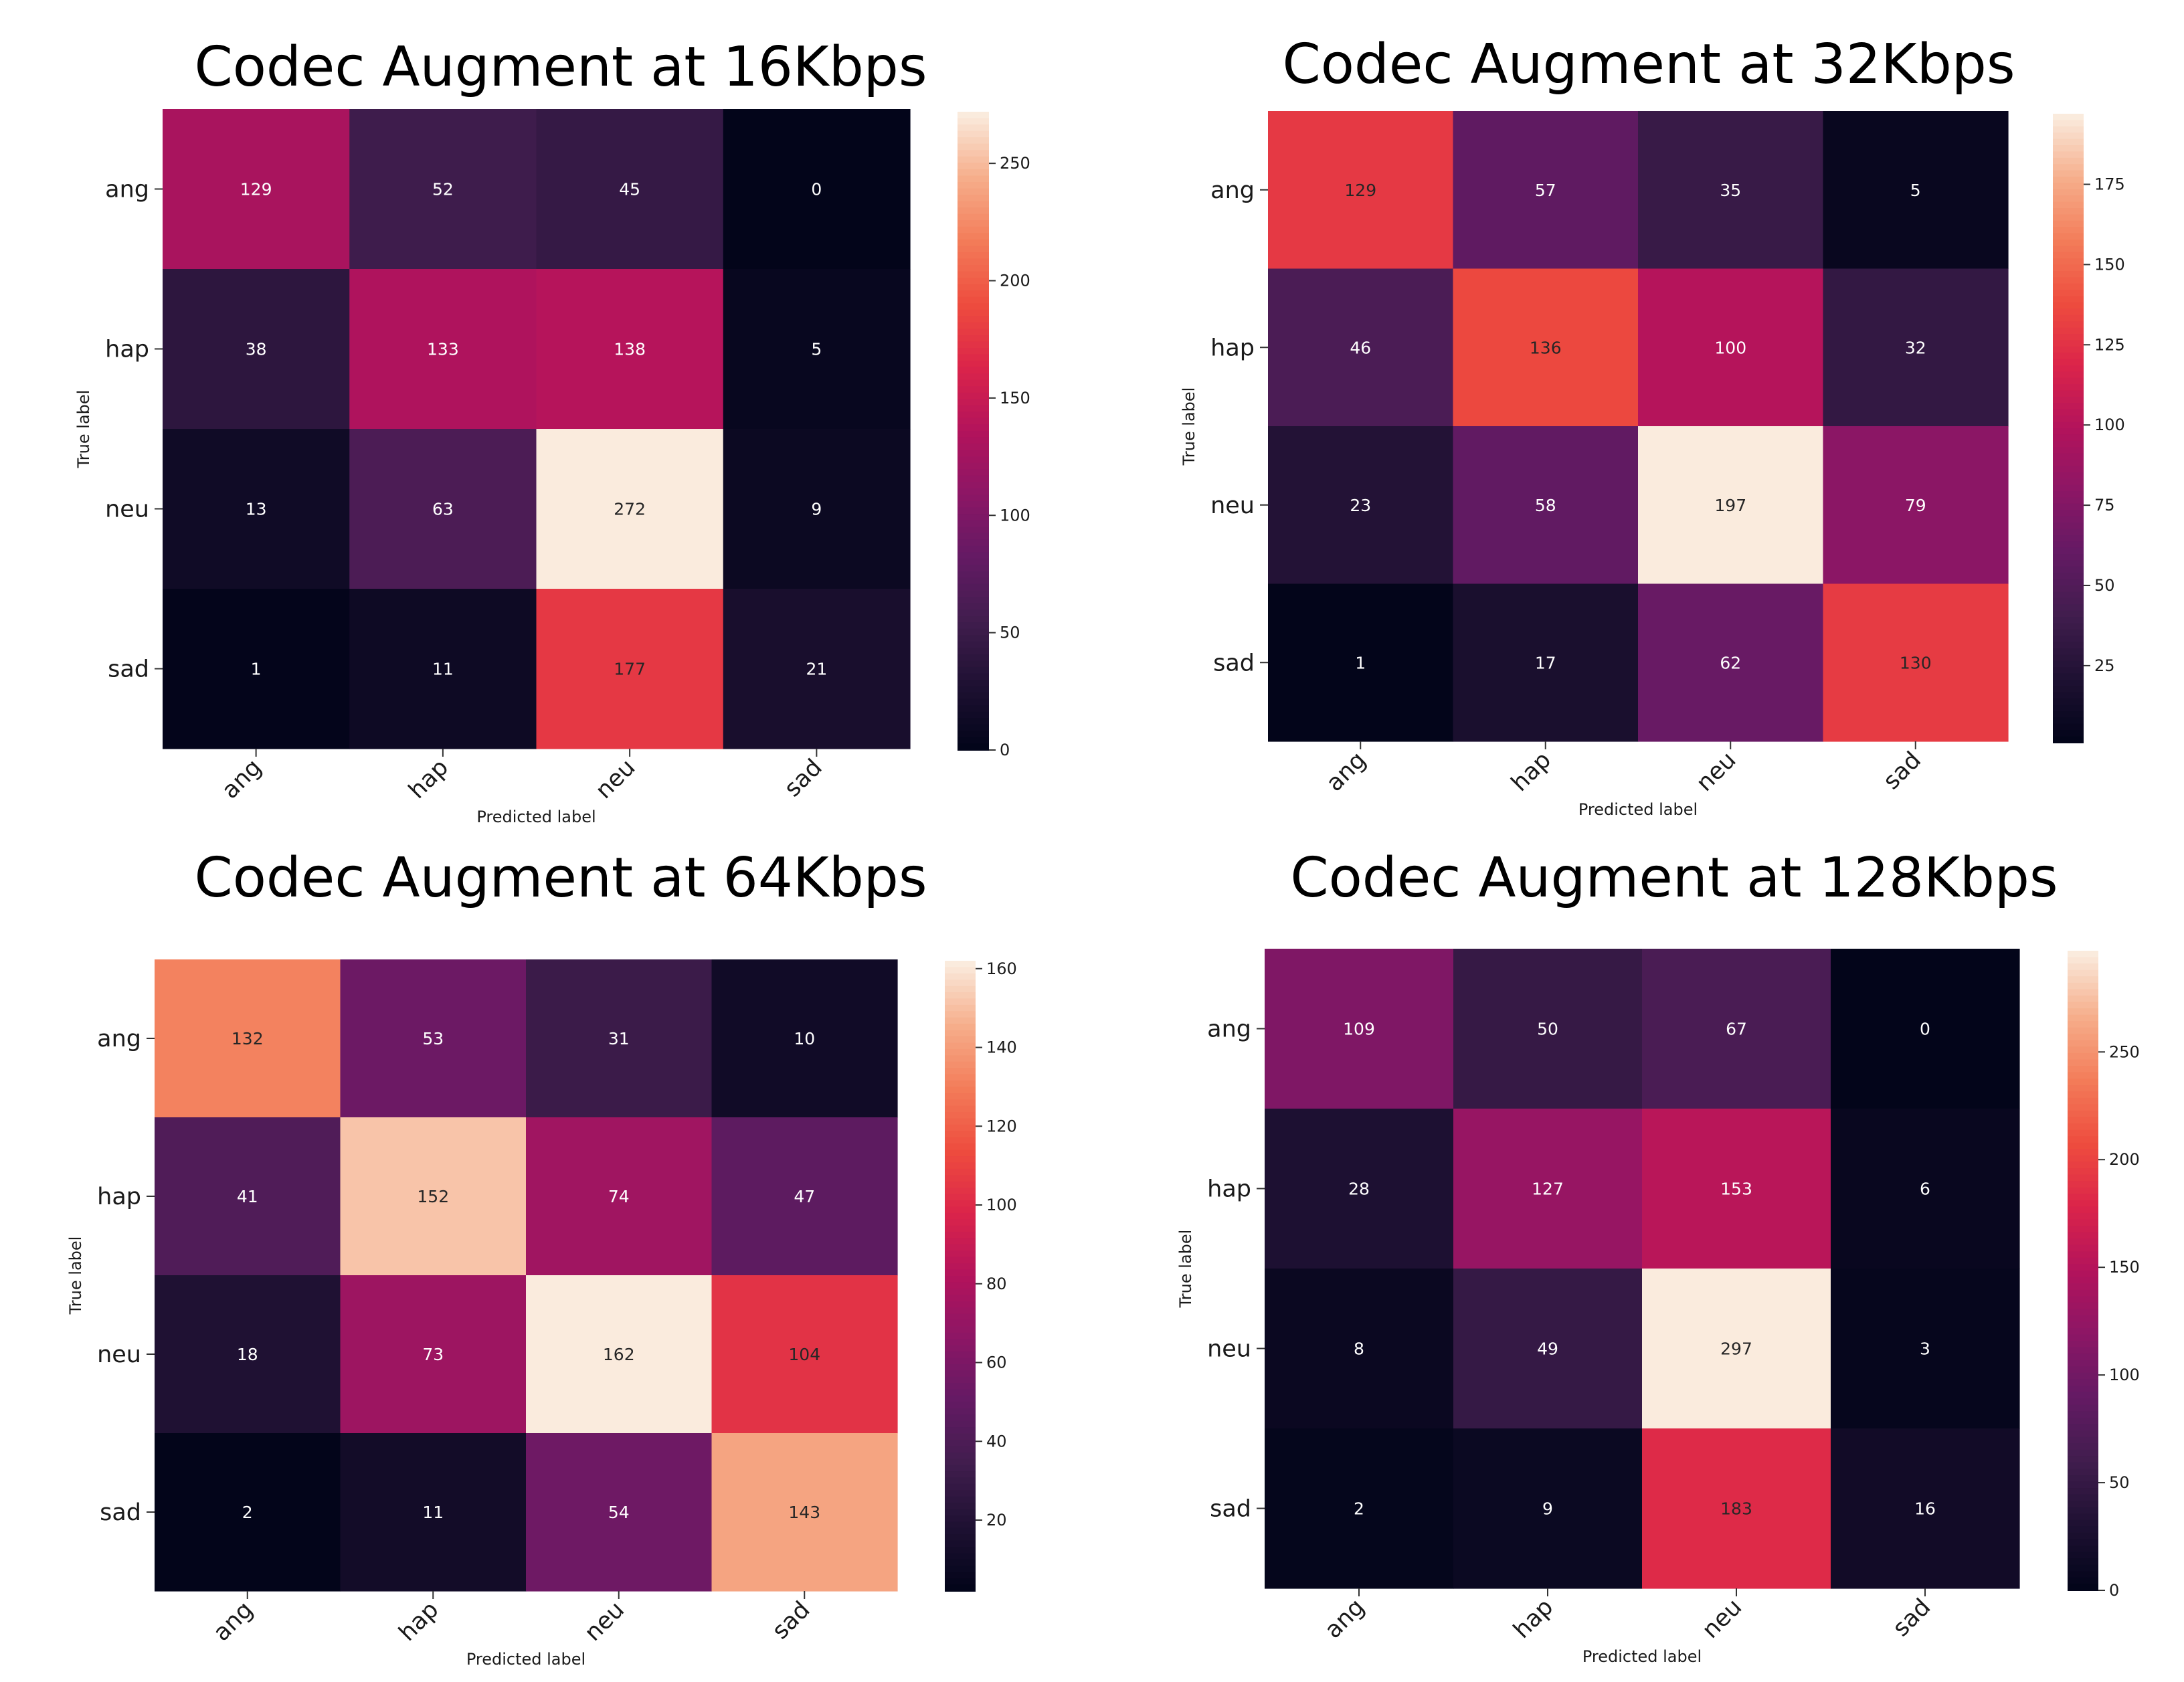 The image size is (2184, 1682). Describe the element at coordinates (560, 67) in the screenshot. I see `panel-title: Codec Augment at 16Kbps` at that location.